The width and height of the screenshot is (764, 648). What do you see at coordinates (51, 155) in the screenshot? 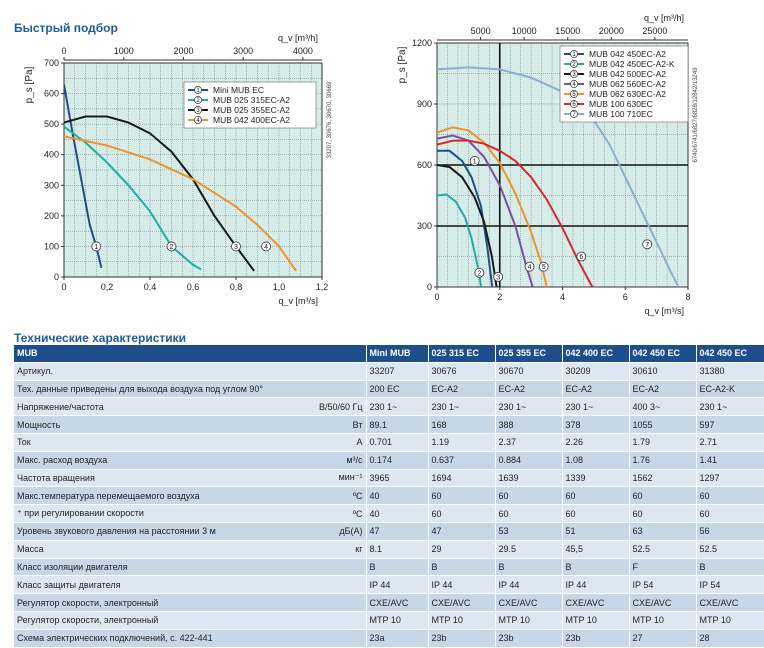
I see `y-tick-label: 400` at bounding box center [51, 155].